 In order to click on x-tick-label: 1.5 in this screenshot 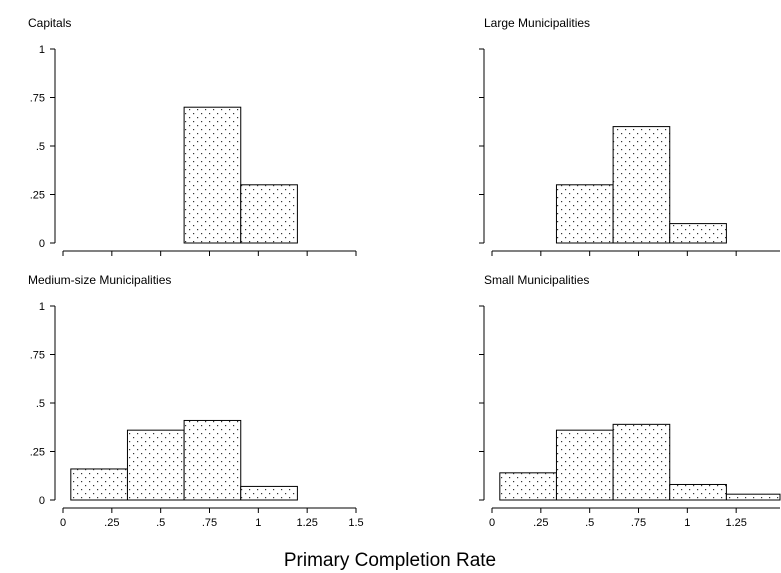, I will do `click(355, 523)`.